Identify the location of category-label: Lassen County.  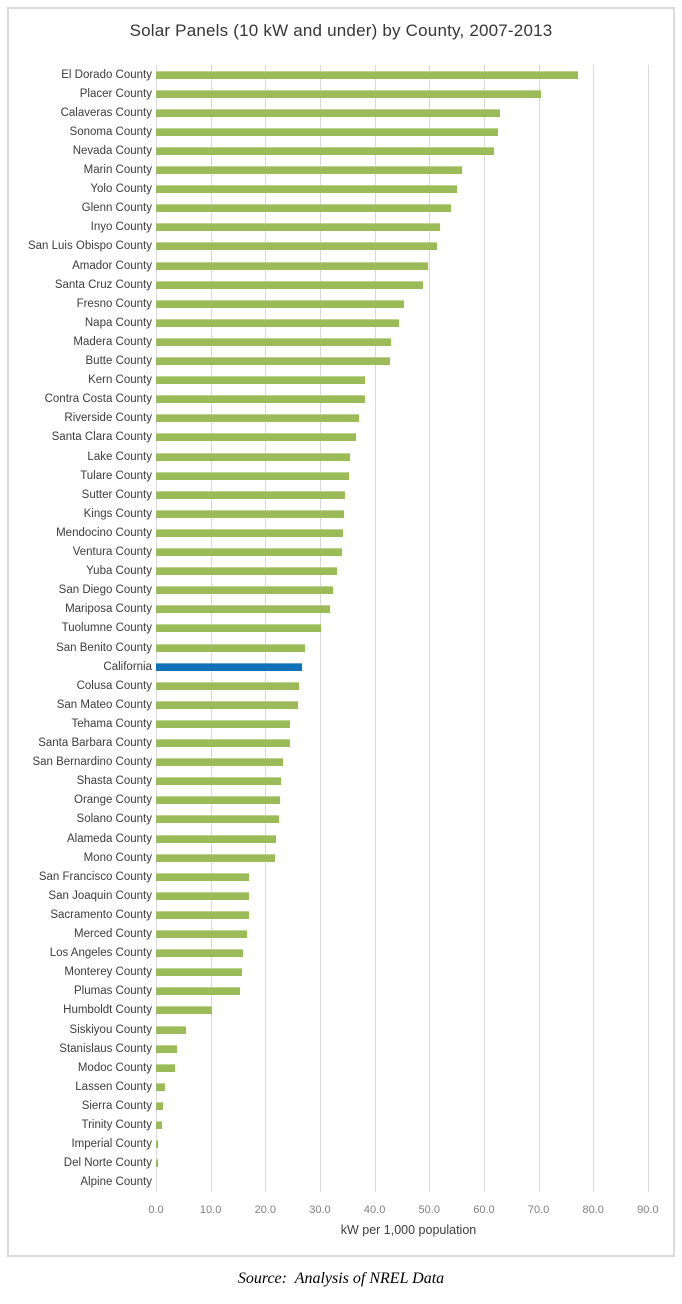
(113, 1086).